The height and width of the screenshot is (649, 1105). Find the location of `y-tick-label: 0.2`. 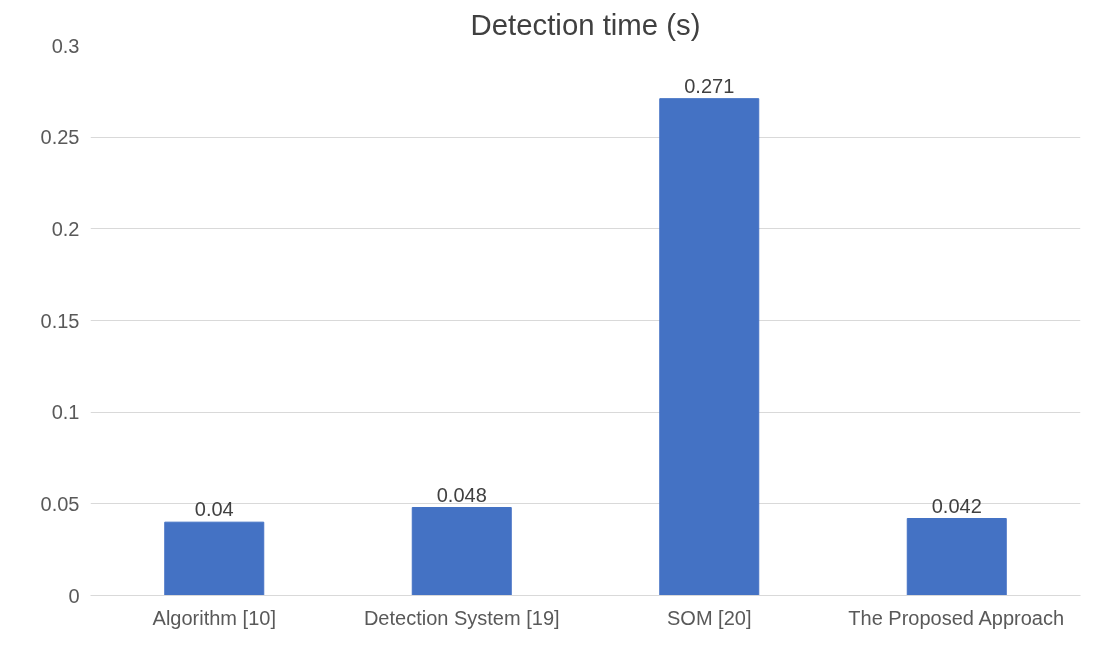

y-tick-label: 0.2 is located at coordinates (65, 228).